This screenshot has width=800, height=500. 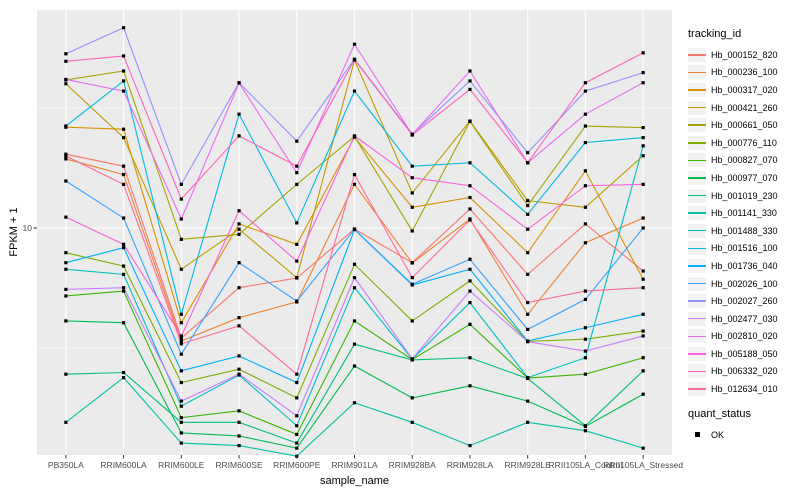 I want to click on legend-label: Hb_001141_330, so click(x=744, y=213).